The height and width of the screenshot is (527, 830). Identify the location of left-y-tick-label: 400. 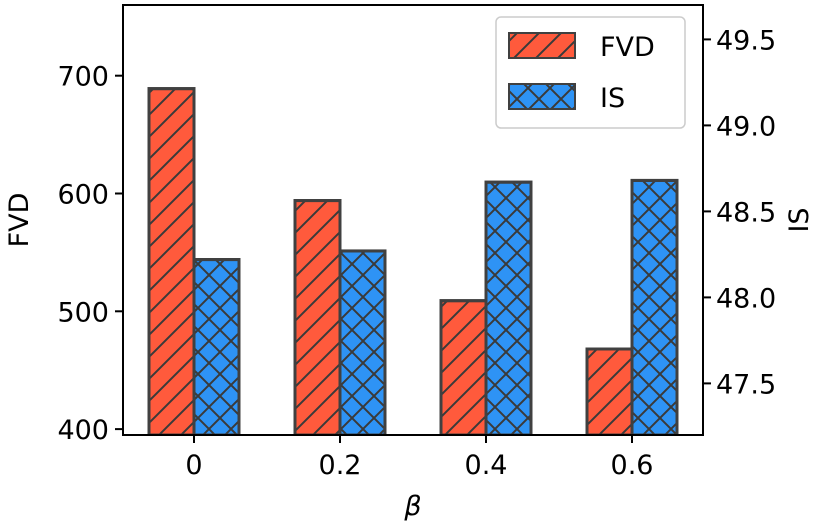
(83, 430).